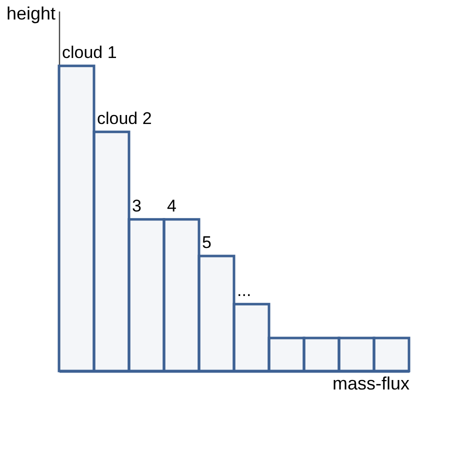  I want to click on annotation: 4, so click(171, 206).